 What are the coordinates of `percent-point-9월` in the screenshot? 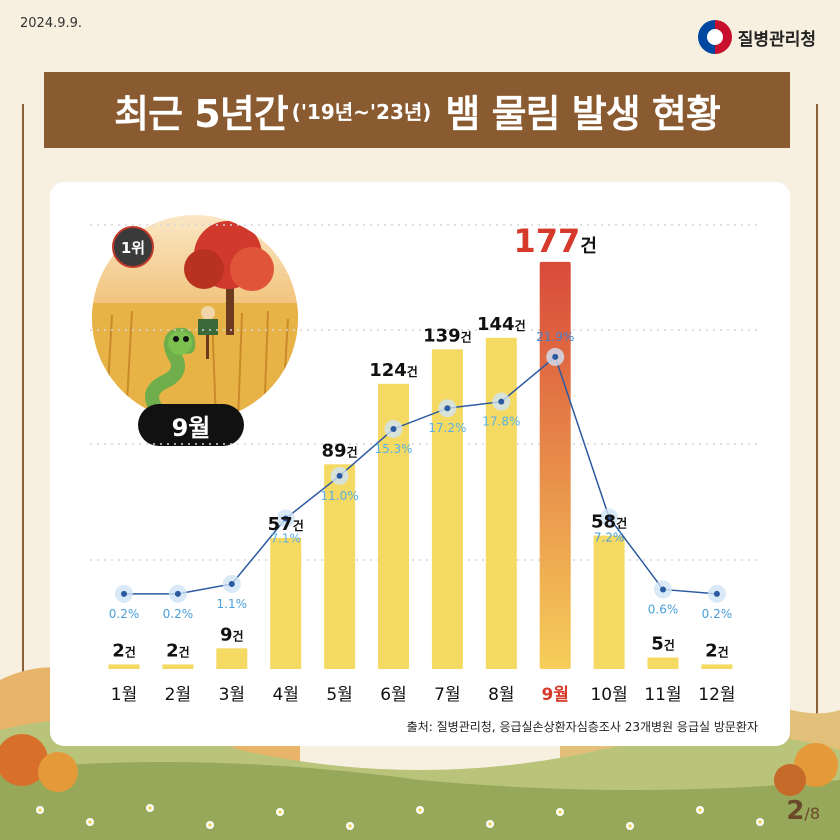 It's located at (555, 356).